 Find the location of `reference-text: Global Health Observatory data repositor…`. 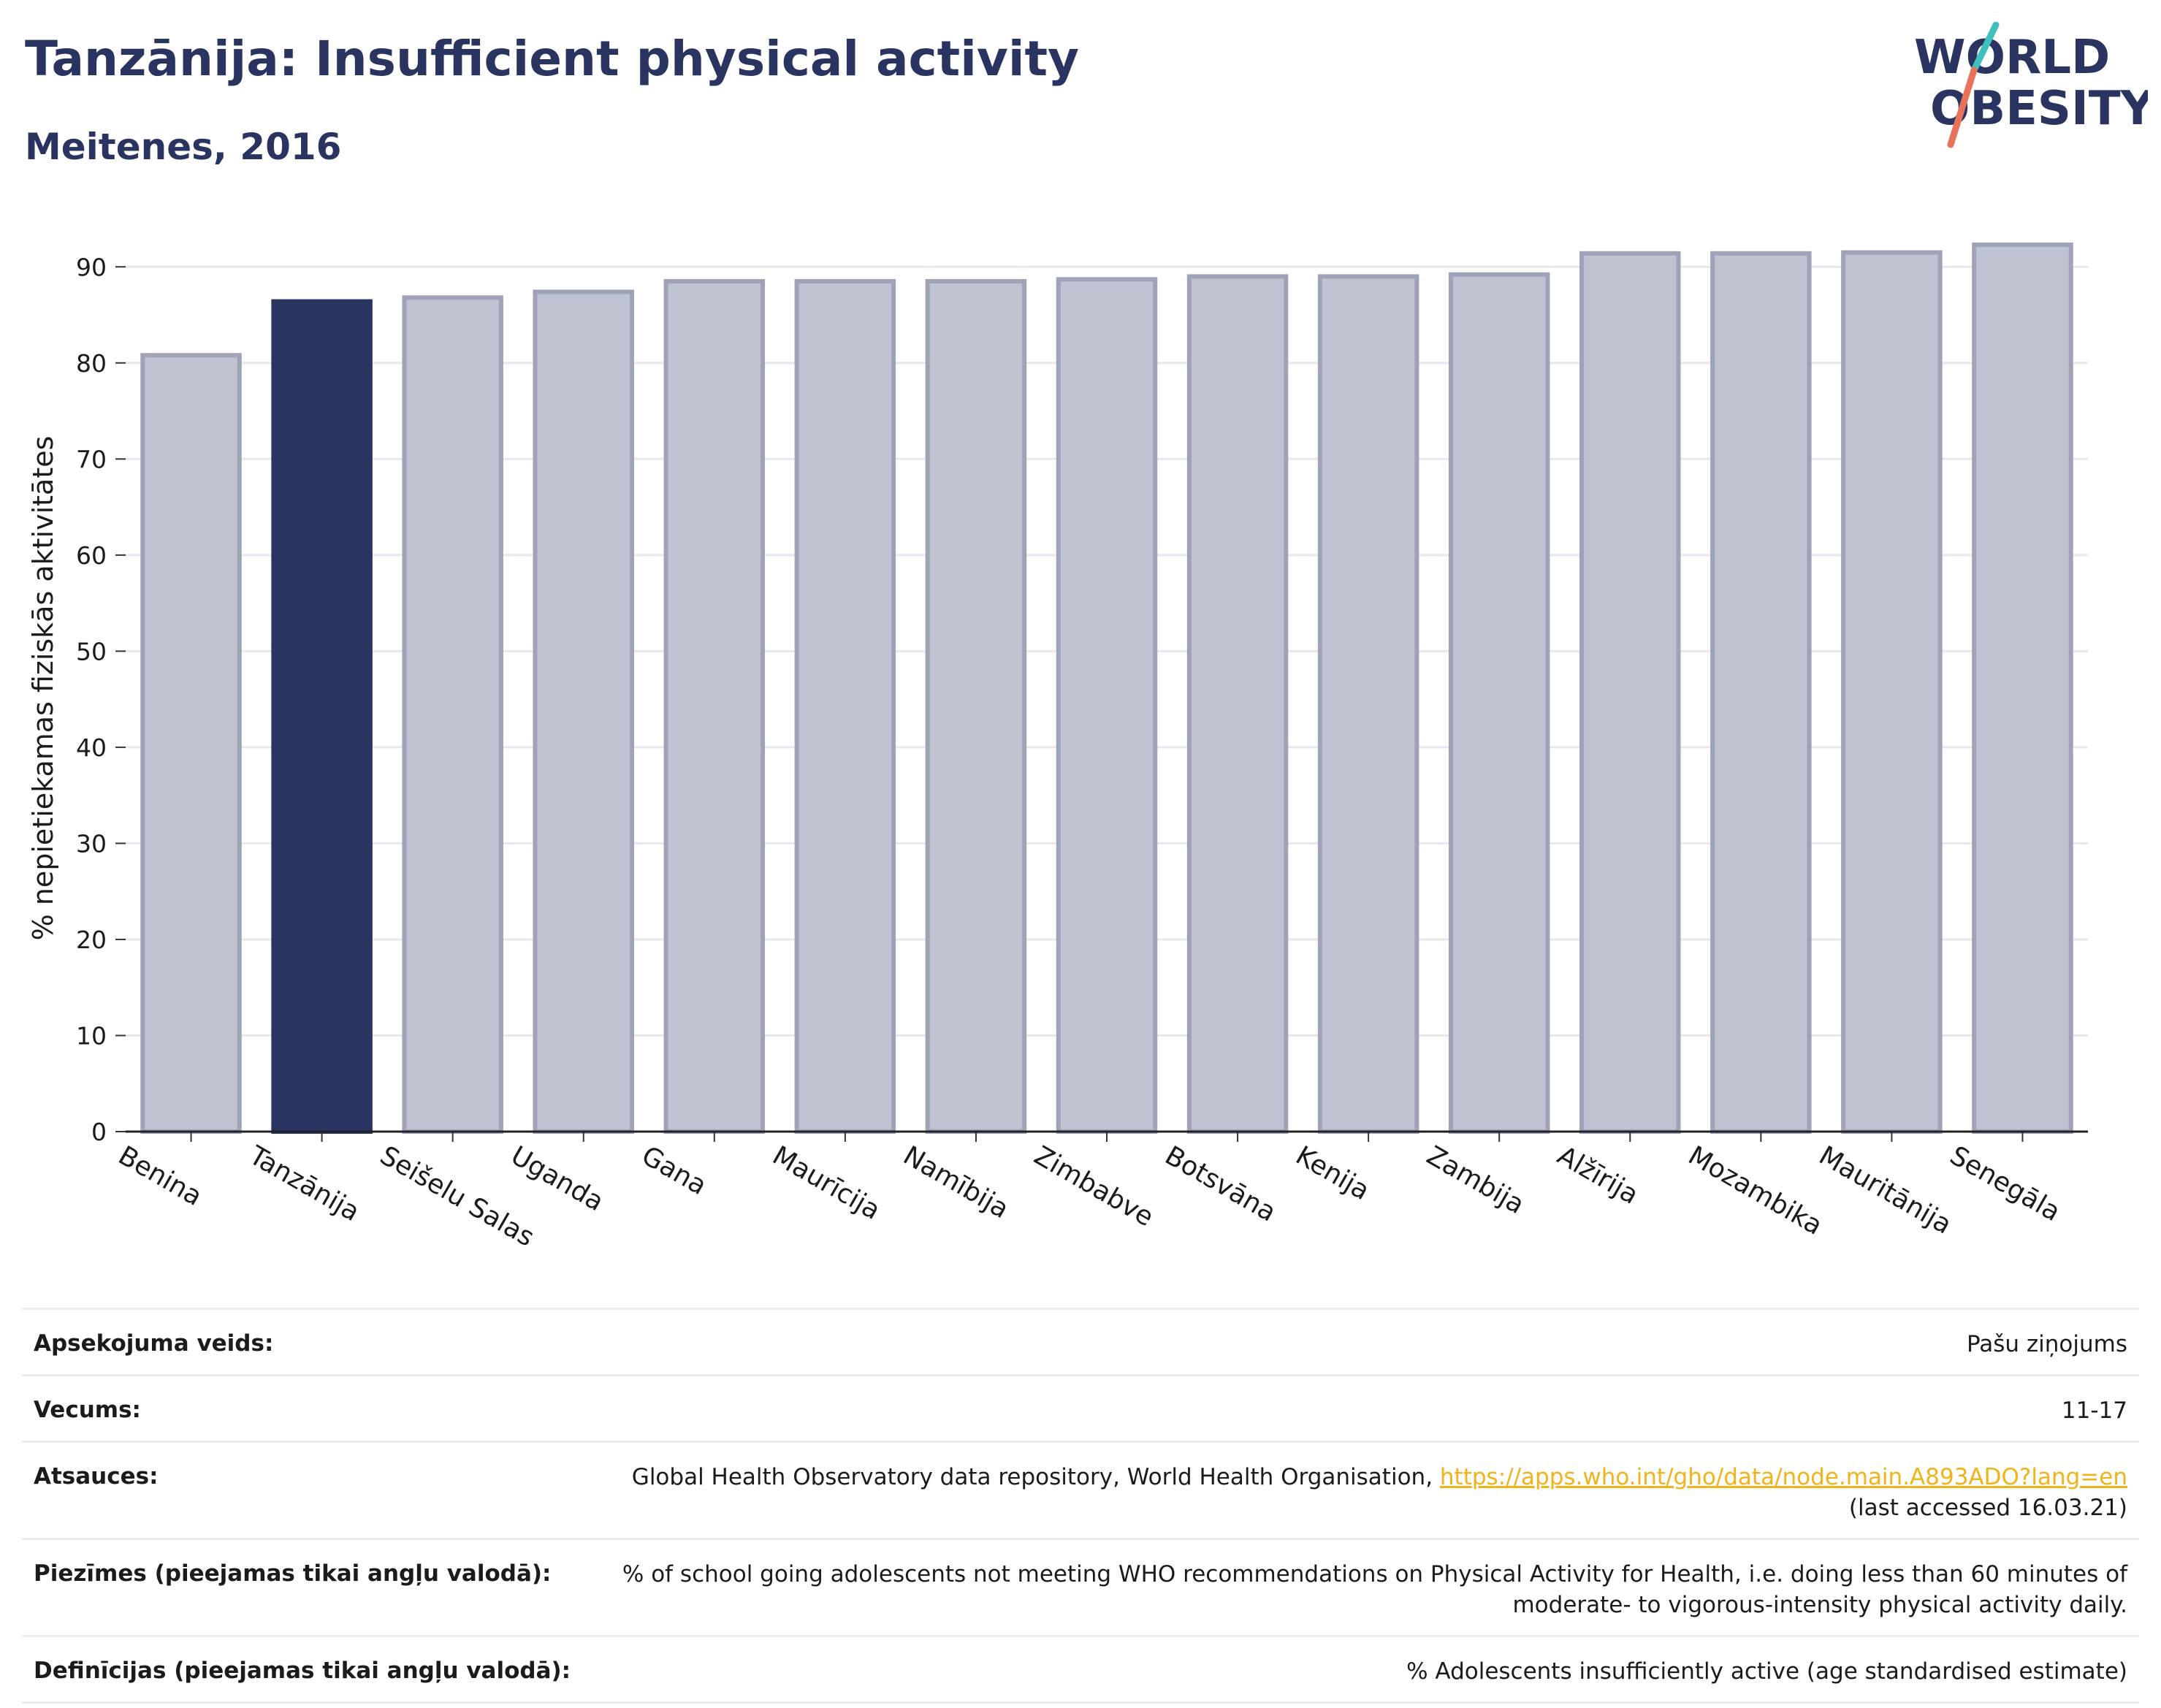

reference-text: Global Health Observatory data repositor… is located at coordinates (1035, 1477).